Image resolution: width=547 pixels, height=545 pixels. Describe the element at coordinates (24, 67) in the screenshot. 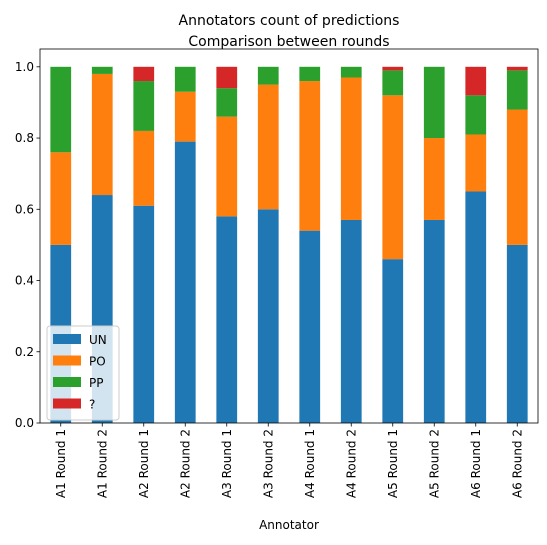

I see `y-tick-label: 1.0` at that location.